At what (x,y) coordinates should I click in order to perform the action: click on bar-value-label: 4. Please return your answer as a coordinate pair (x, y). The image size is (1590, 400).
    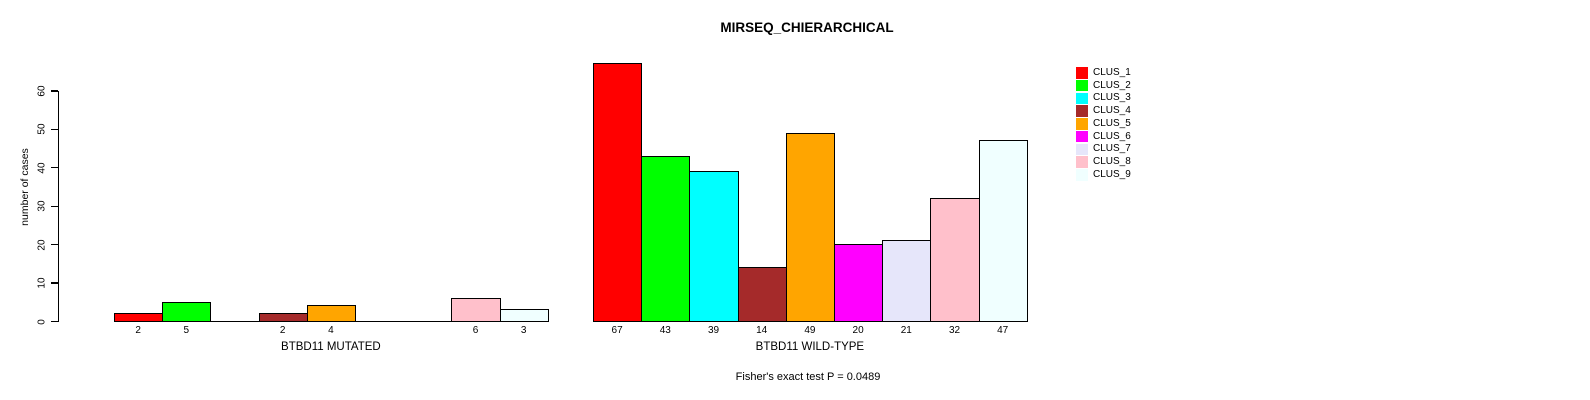
    Looking at the image, I should click on (331, 330).